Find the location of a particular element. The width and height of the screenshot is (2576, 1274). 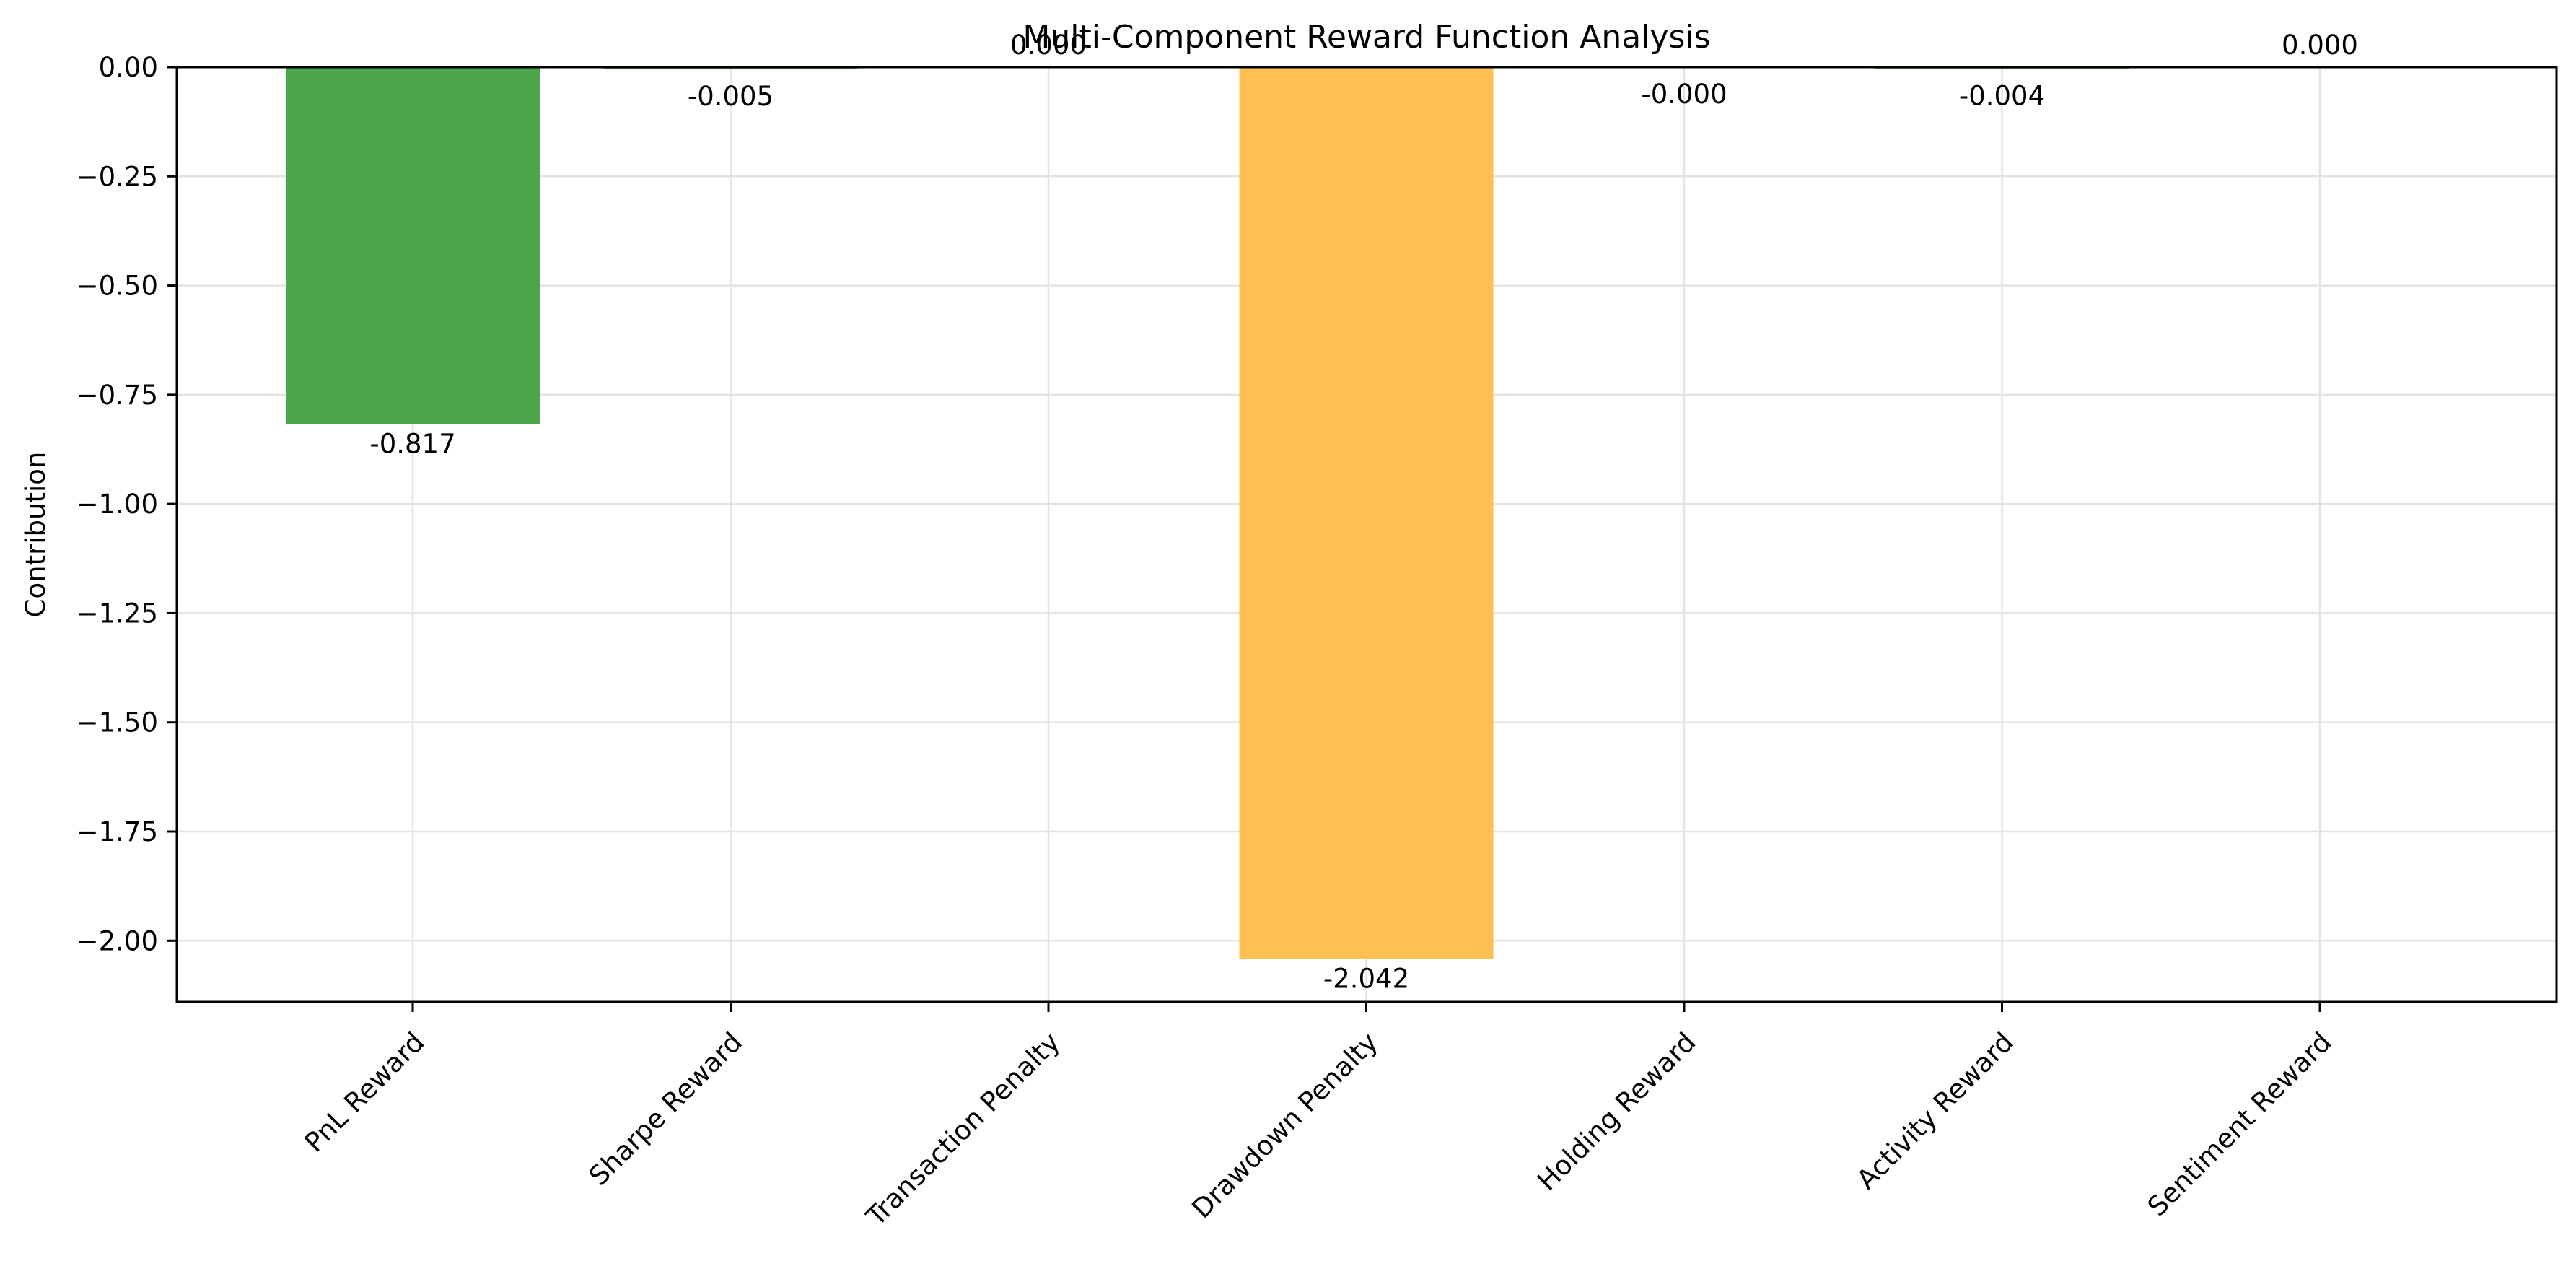

y-tick-label: −1.50 is located at coordinates (117, 722).